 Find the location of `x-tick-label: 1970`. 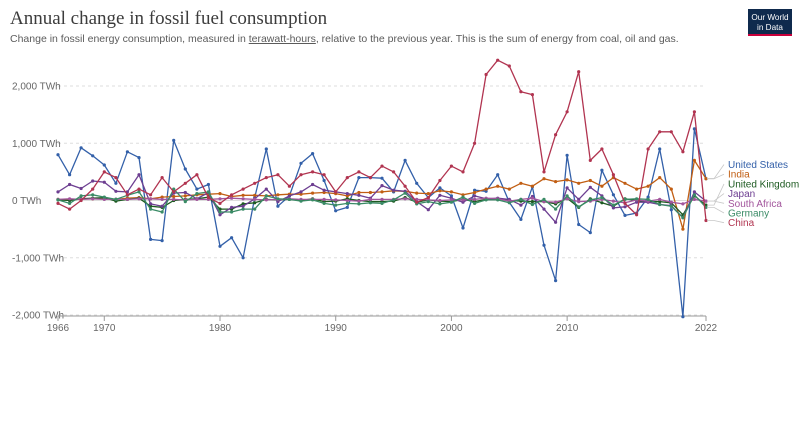

x-tick-label: 1970 is located at coordinates (104, 328).